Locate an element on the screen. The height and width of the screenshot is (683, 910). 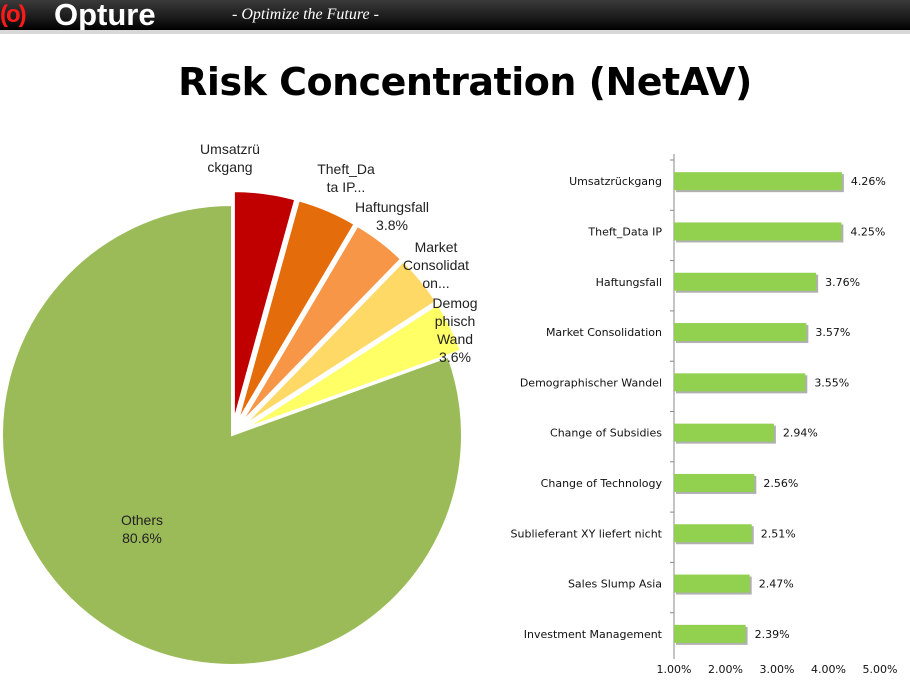
pie-label-4: Demog phisch Wand 3.6% is located at coordinates (454, 330).